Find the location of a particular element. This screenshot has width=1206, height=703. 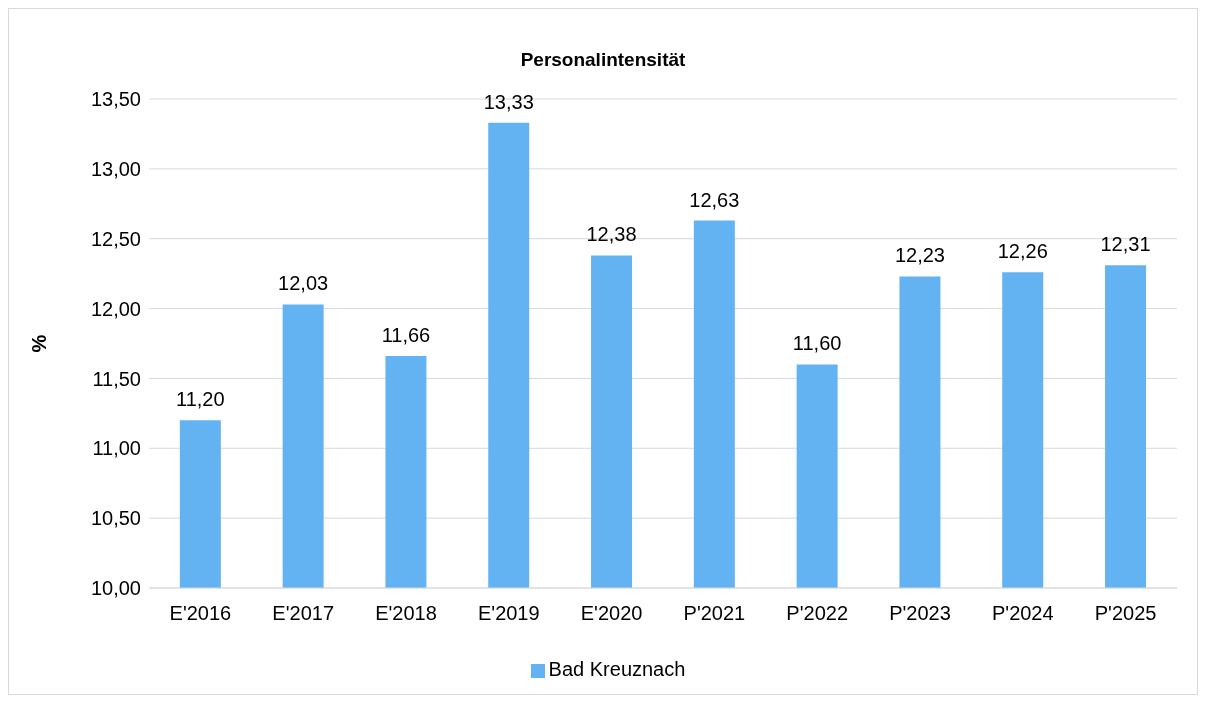

data-label: 12,31 is located at coordinates (1125, 244).